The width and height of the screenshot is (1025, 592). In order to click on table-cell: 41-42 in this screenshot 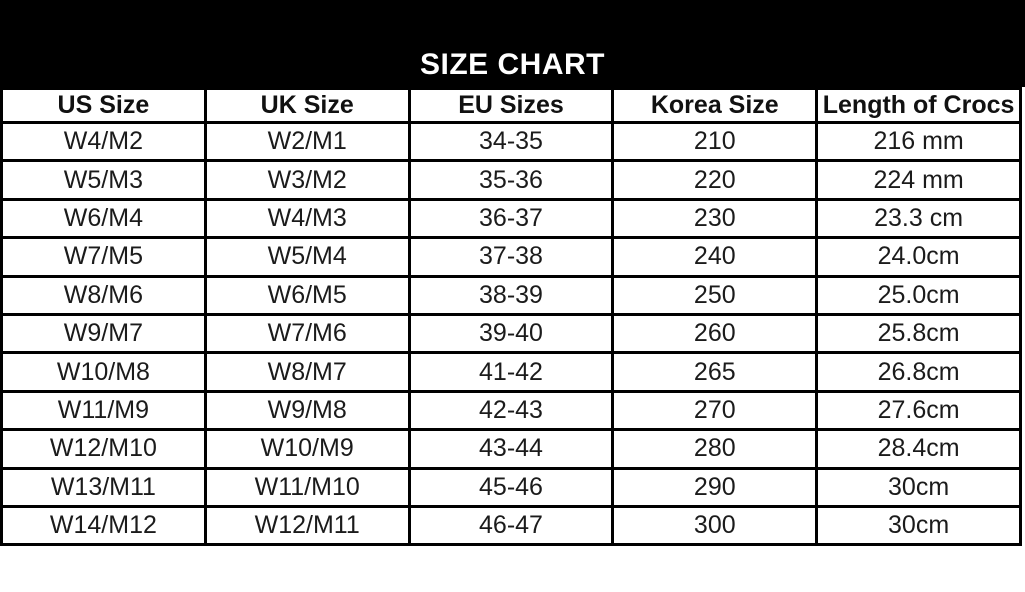, I will do `click(511, 372)`.